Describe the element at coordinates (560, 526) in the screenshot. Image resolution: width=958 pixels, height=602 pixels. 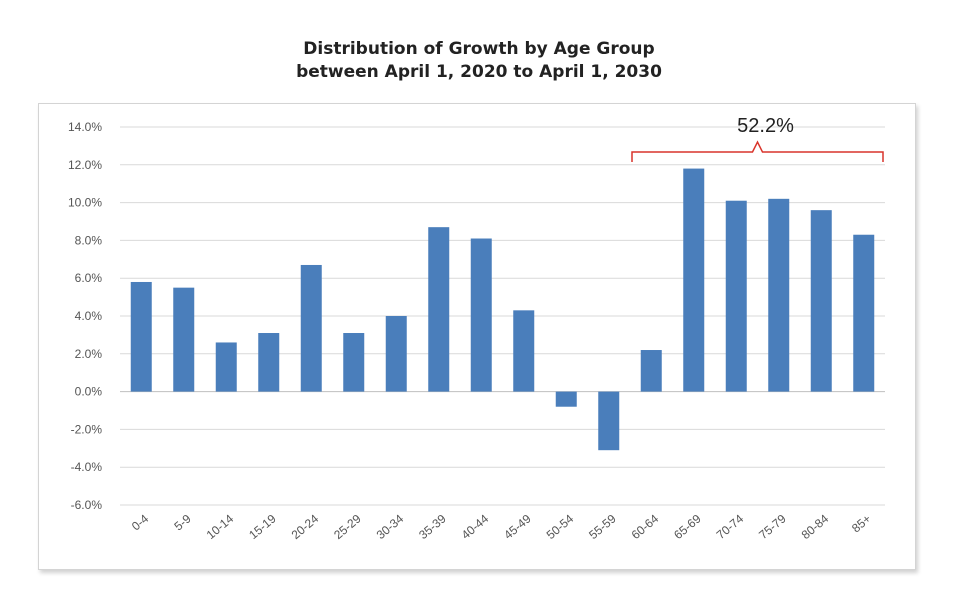
I see `x-tick-label: 50-54` at that location.